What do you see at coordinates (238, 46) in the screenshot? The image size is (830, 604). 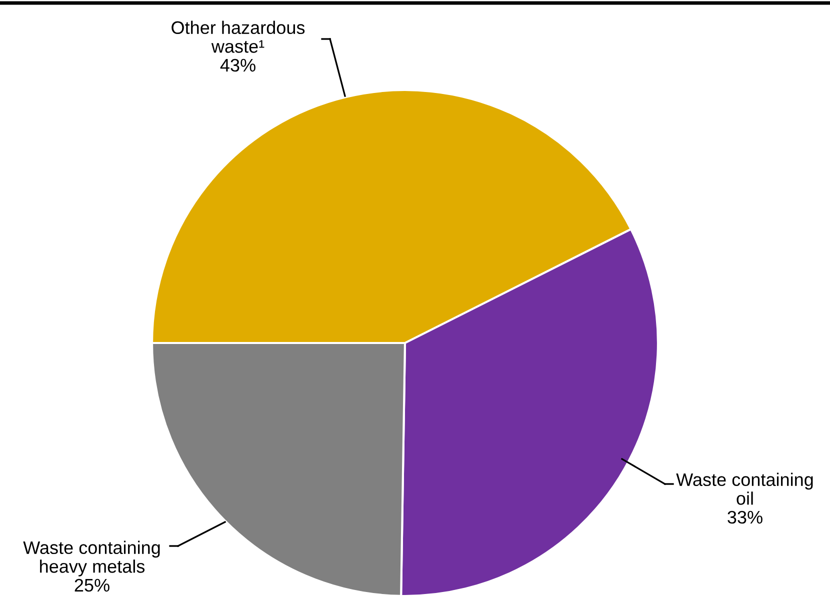 I see `slice-label: Other hazardous waste¹ 43%` at bounding box center [238, 46].